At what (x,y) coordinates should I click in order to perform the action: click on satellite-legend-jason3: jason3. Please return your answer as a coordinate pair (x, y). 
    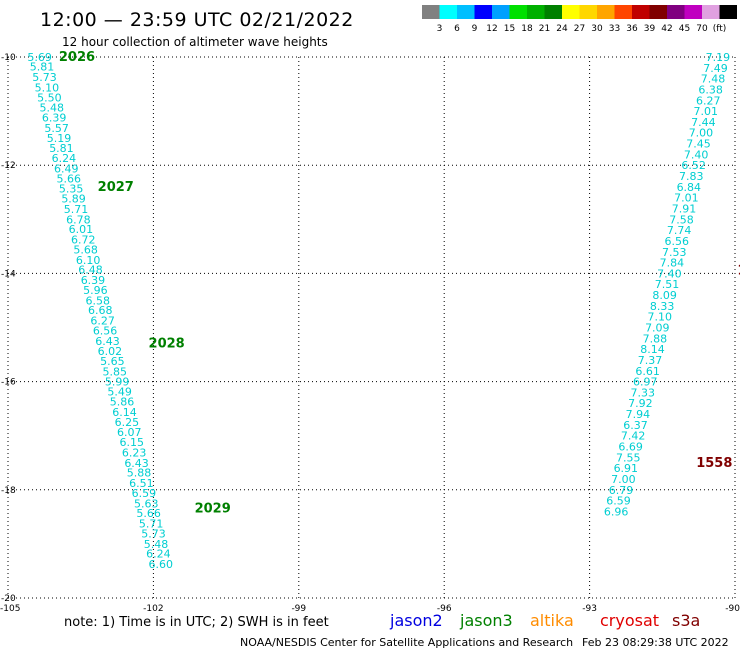
    Looking at the image, I should click on (486, 620).